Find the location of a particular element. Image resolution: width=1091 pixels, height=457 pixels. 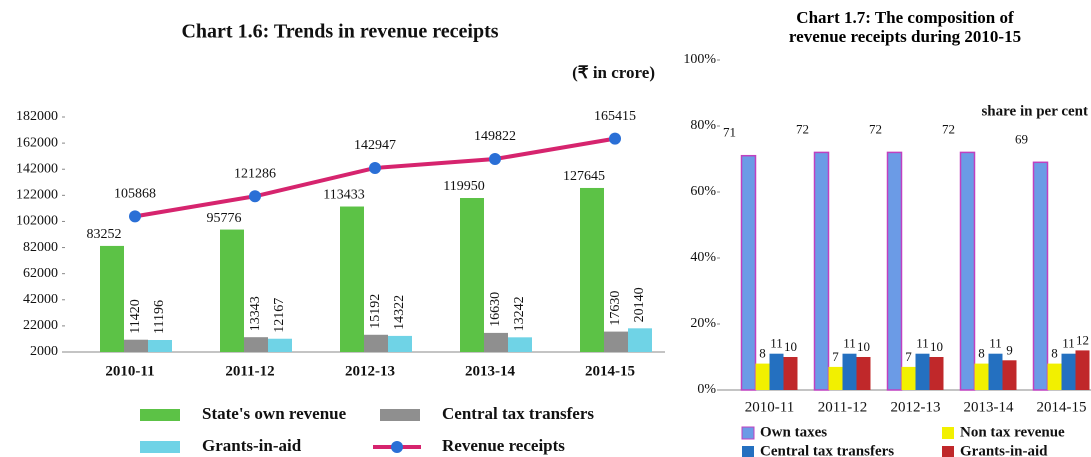

data-label: 11196 is located at coordinates (159, 317).